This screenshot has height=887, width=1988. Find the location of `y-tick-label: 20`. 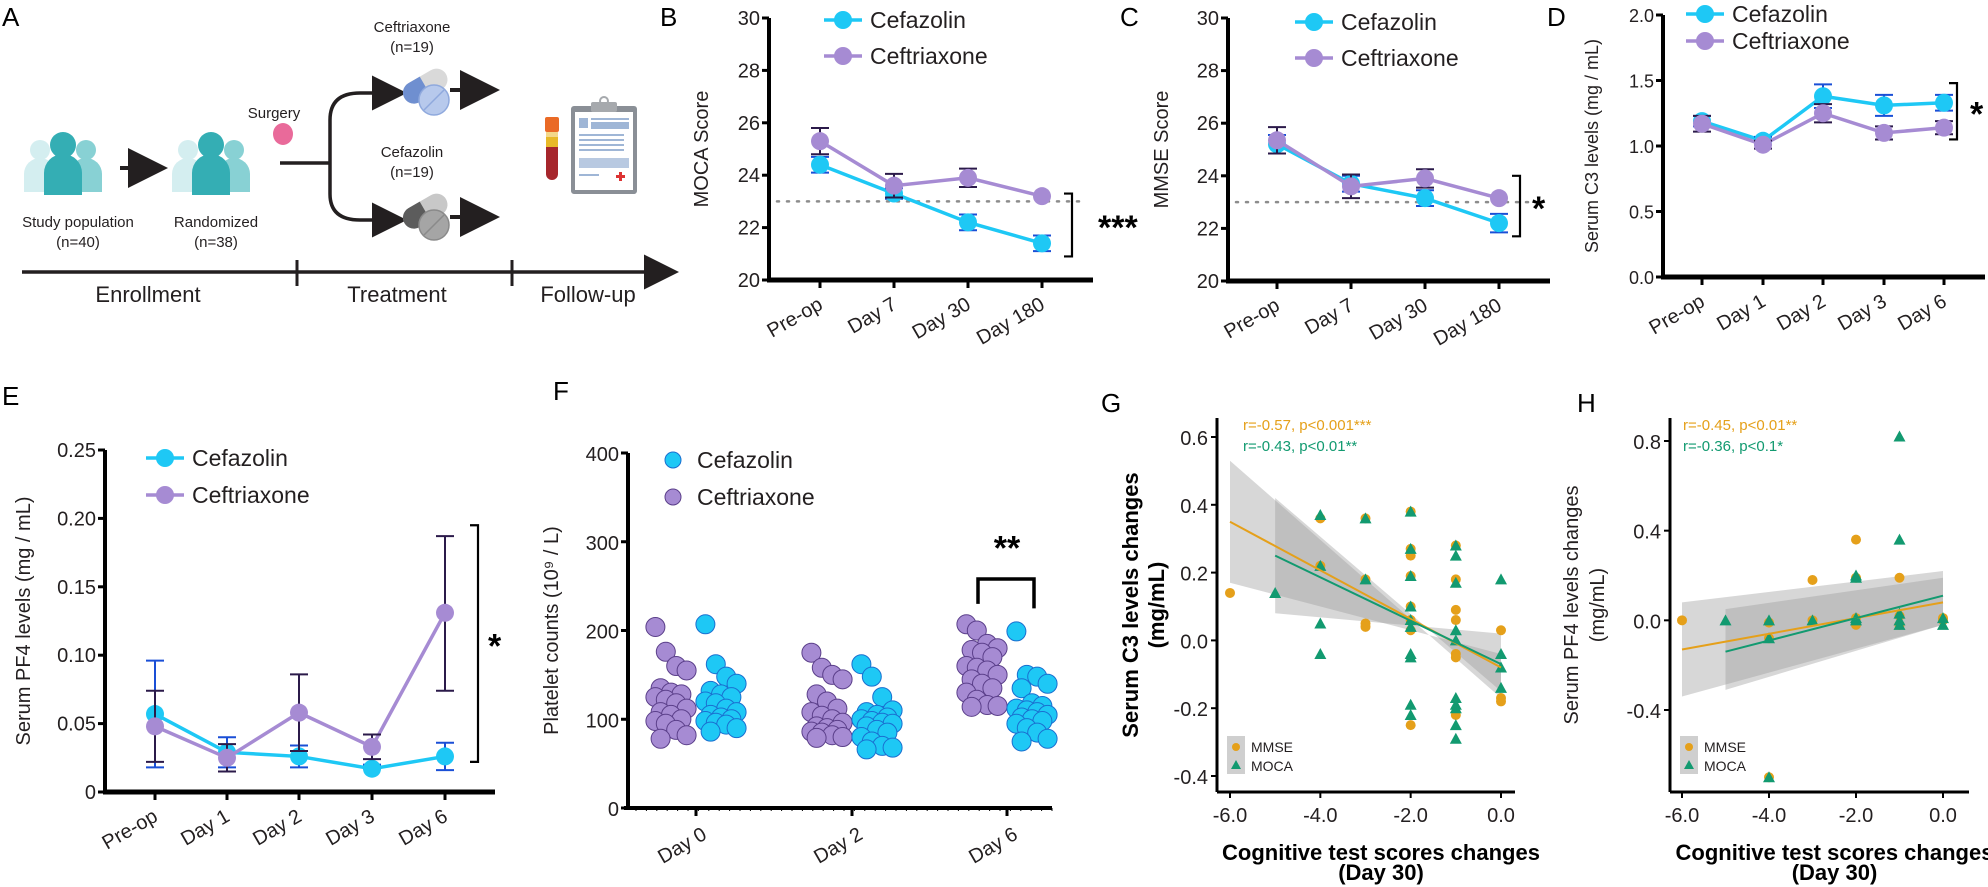

y-tick-label: 20 is located at coordinates (749, 281).